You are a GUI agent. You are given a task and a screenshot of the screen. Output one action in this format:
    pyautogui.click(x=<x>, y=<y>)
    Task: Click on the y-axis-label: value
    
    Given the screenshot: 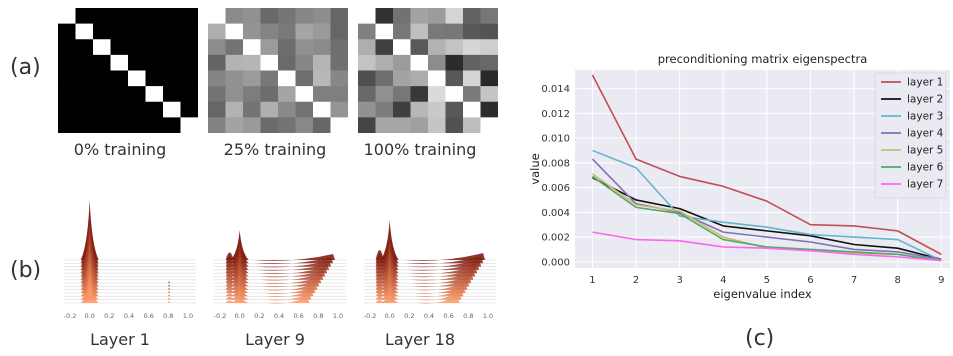 What is the action you would take?
    pyautogui.click(x=535, y=168)
    